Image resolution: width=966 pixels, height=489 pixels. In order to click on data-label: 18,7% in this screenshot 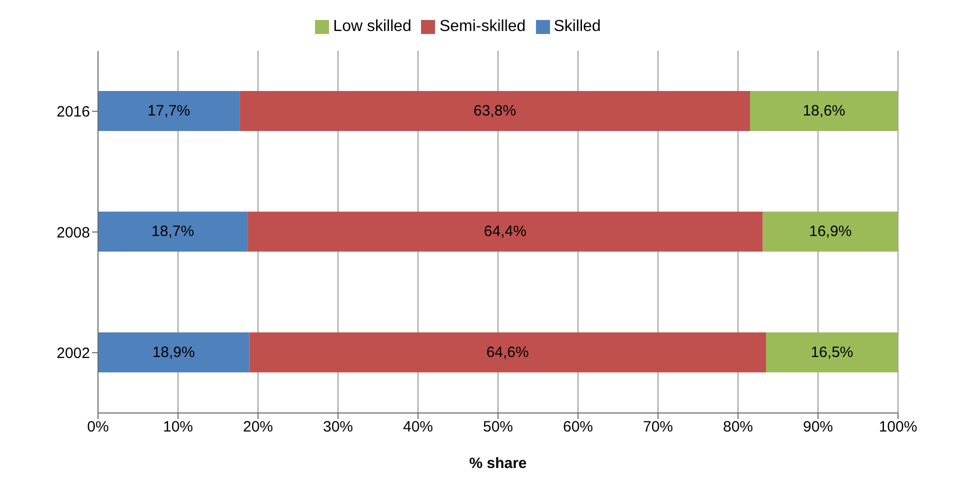, I will do `click(173, 231)`.